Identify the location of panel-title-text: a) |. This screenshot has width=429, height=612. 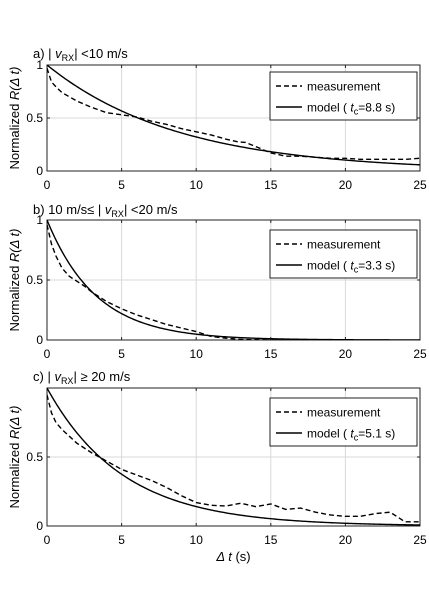
(44, 53).